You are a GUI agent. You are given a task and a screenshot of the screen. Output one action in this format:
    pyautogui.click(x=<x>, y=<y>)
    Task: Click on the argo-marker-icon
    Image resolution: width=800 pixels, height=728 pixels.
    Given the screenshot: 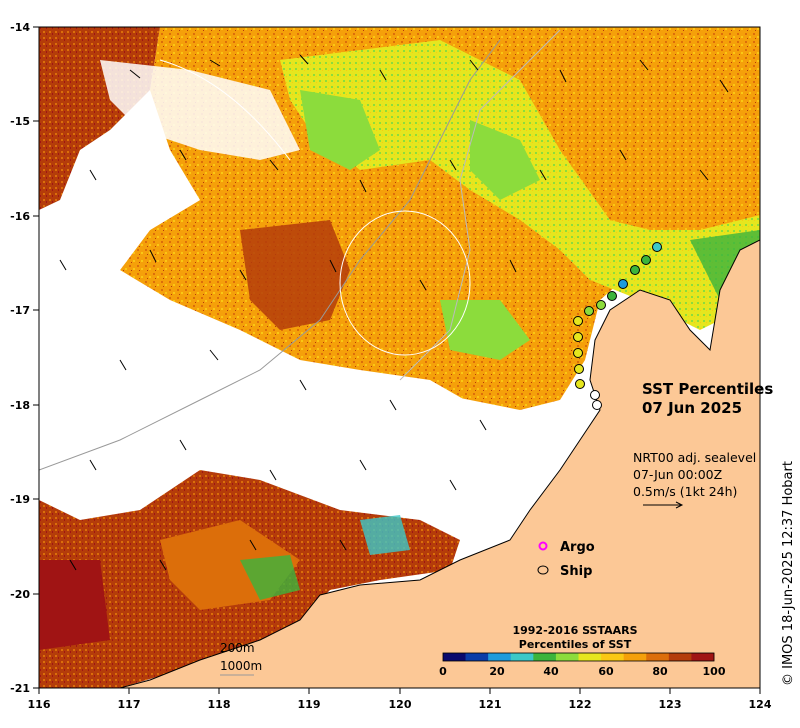 What is the action you would take?
    pyautogui.click(x=543, y=546)
    